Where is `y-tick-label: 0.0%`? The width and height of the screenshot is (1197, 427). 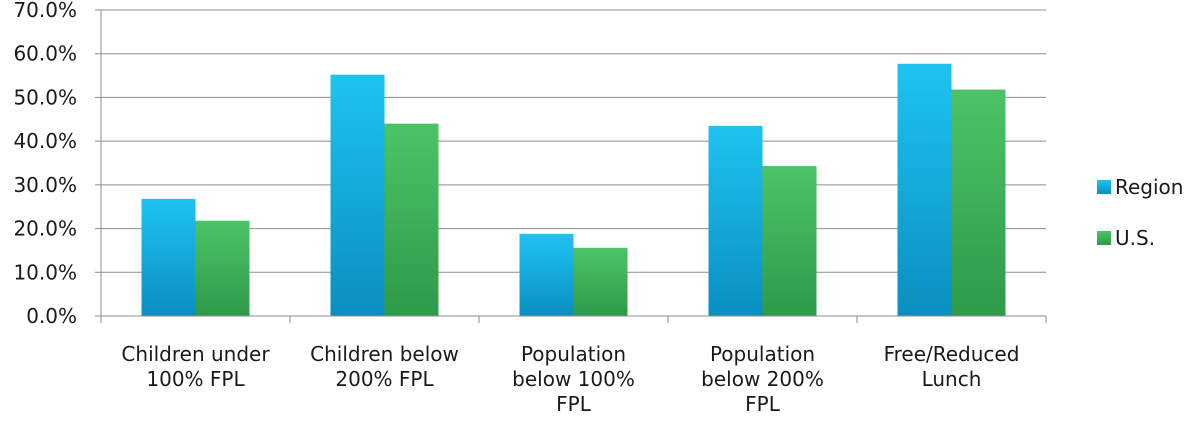 y-tick-label: 0.0% is located at coordinates (51, 316).